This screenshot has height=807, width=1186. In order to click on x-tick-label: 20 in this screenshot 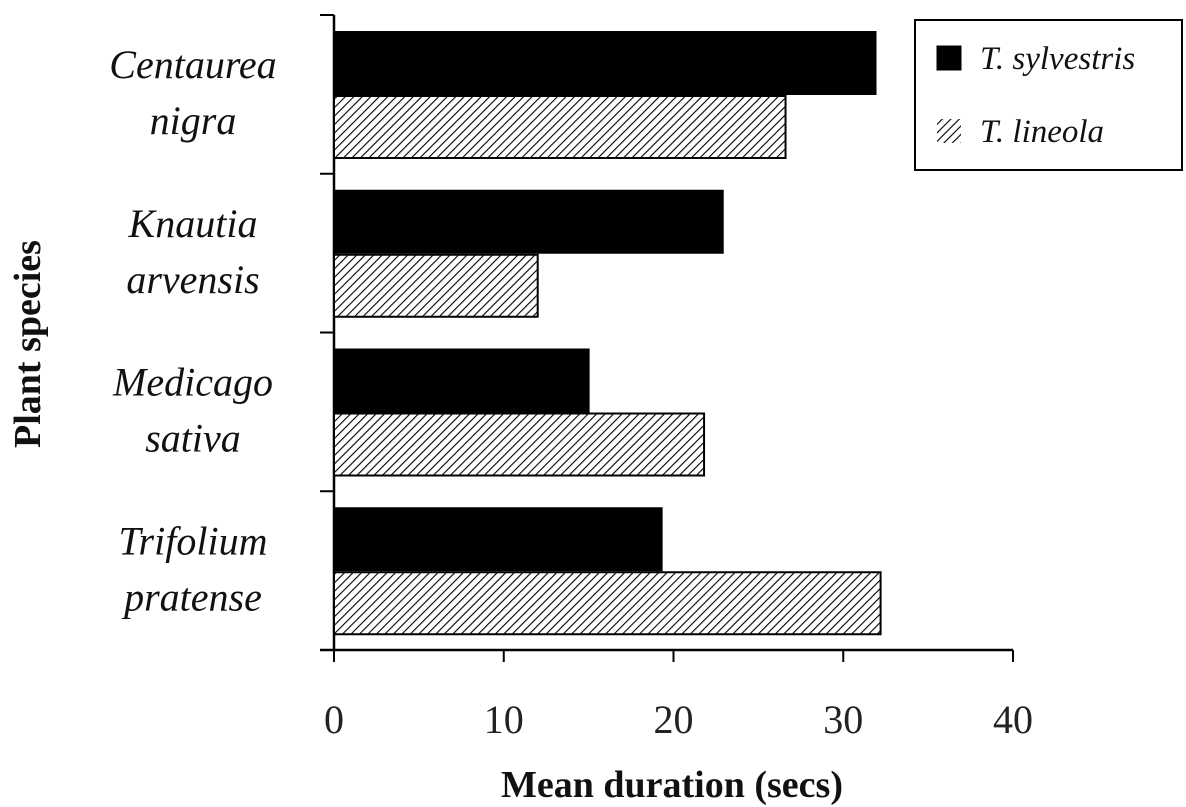, I will do `click(674, 719)`.